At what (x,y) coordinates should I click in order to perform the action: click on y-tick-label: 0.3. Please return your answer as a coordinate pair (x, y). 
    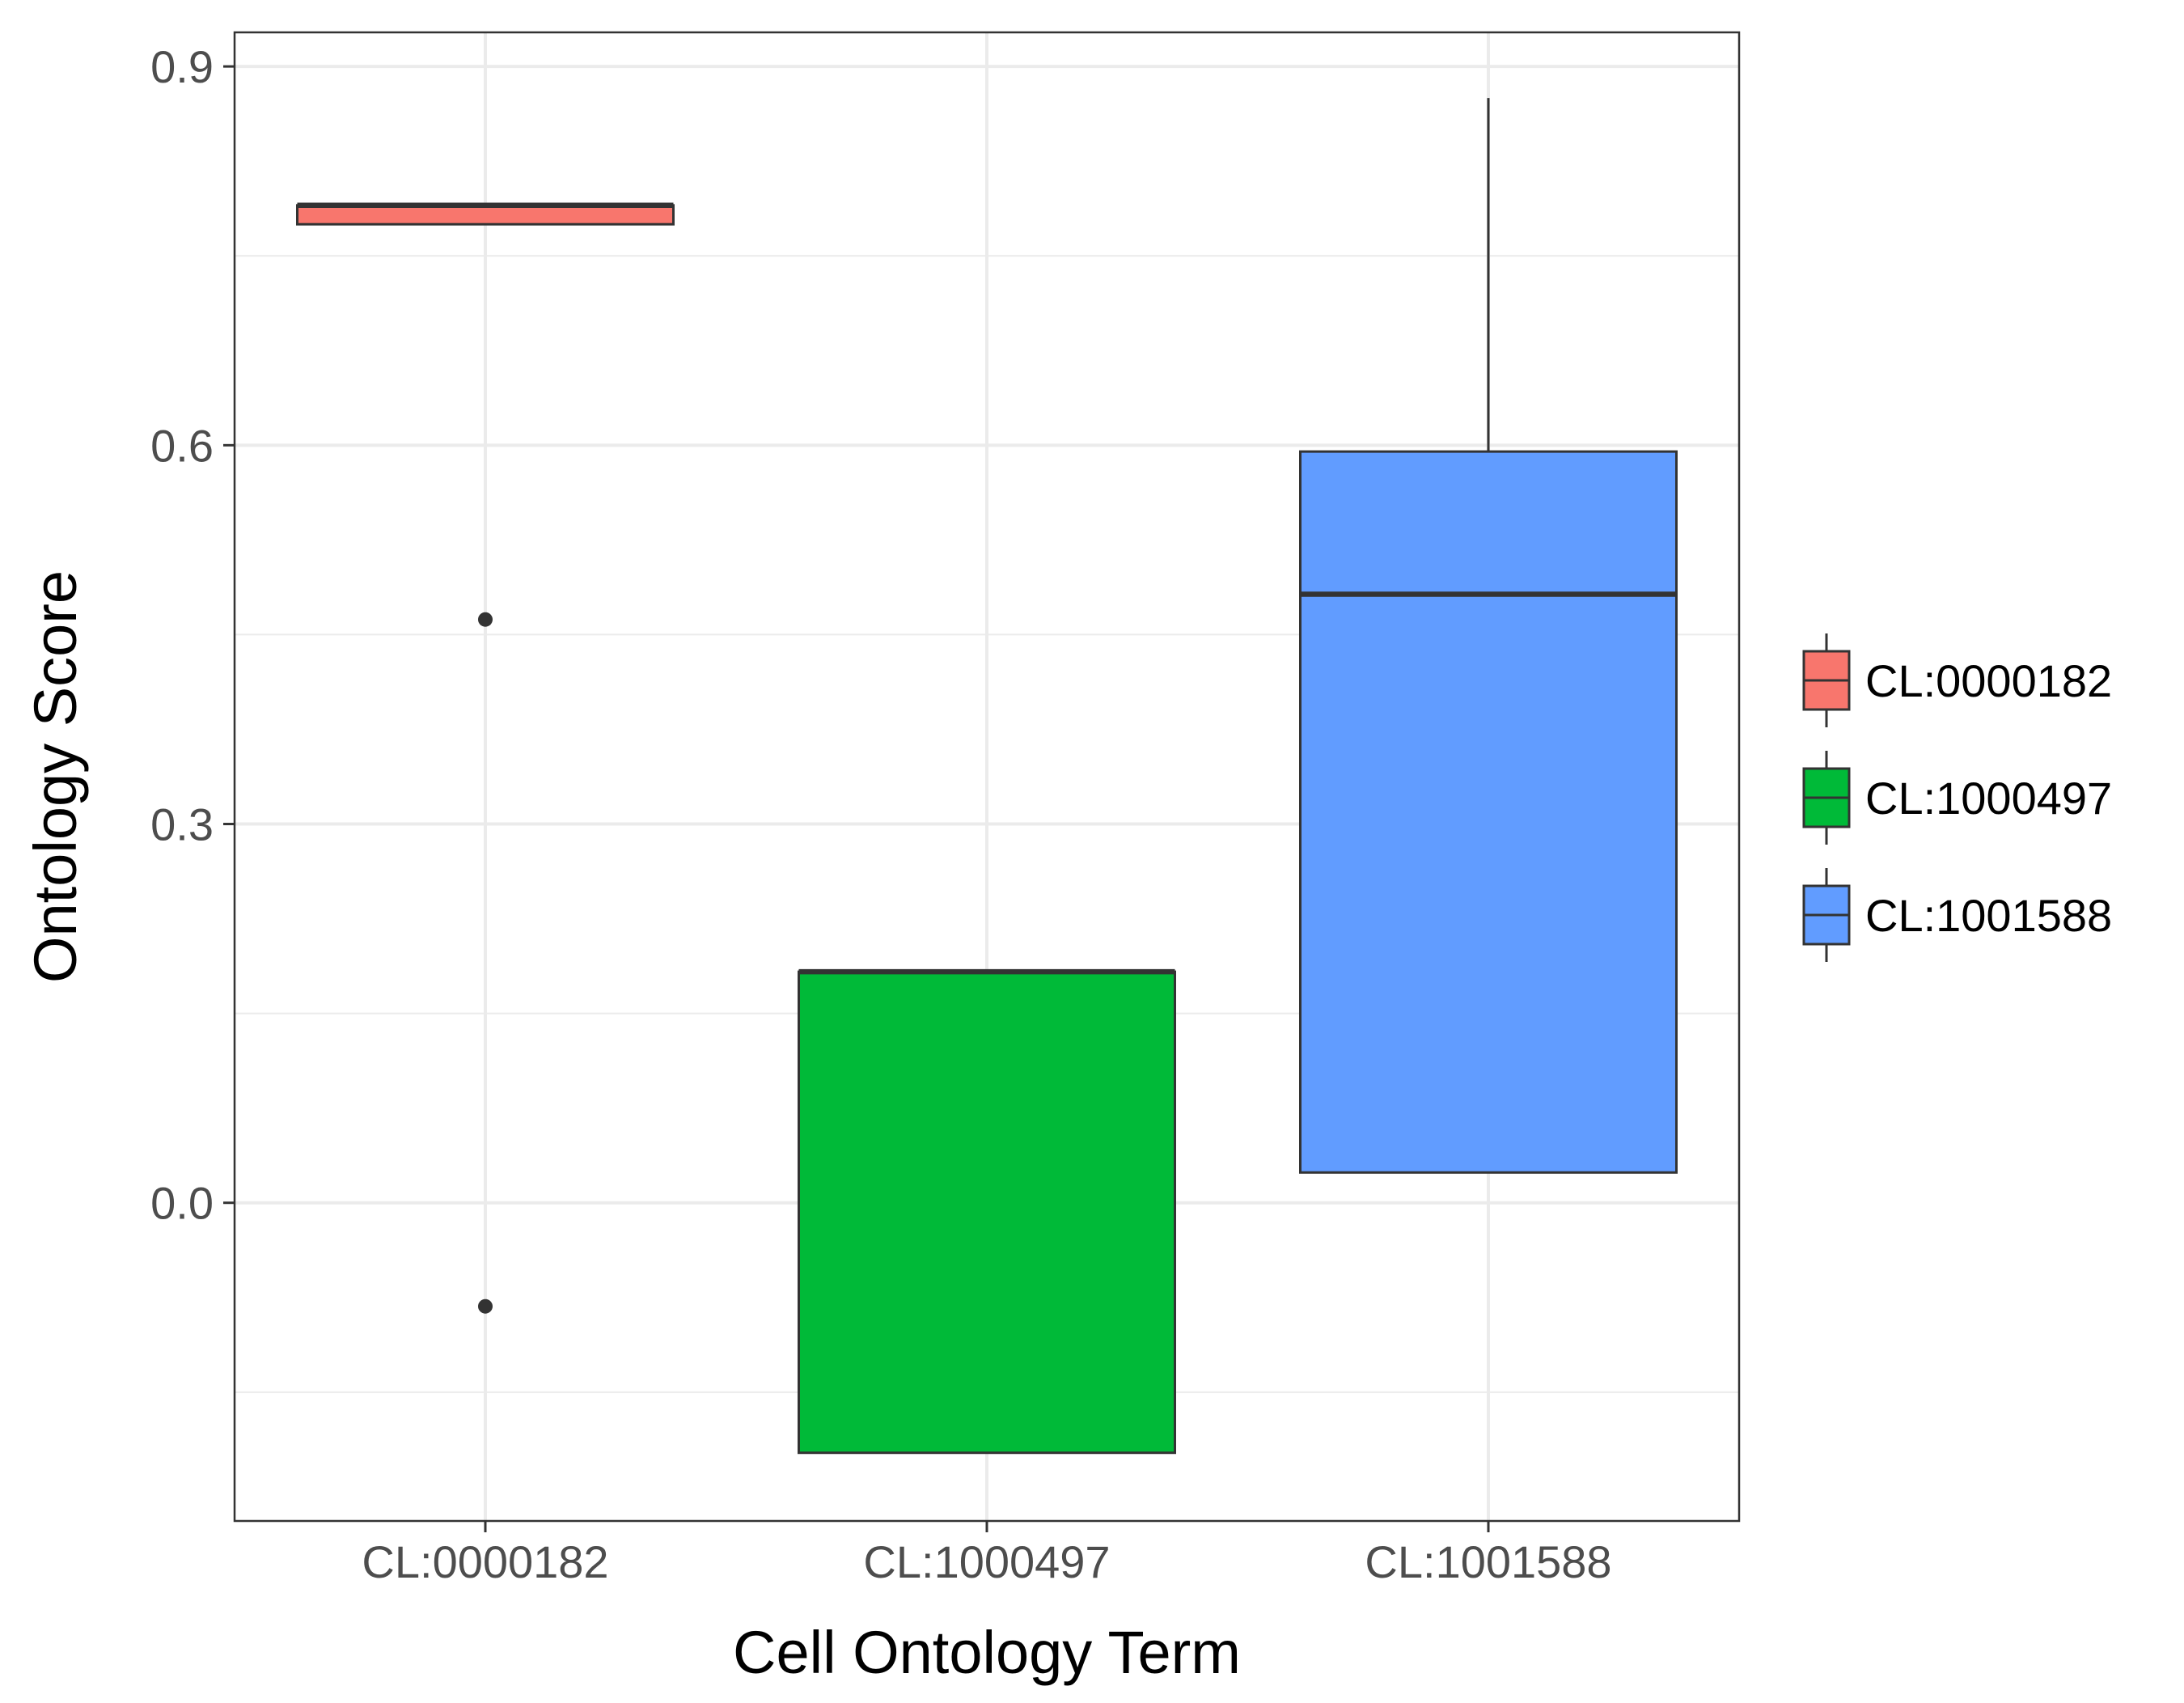
    Looking at the image, I should click on (182, 824).